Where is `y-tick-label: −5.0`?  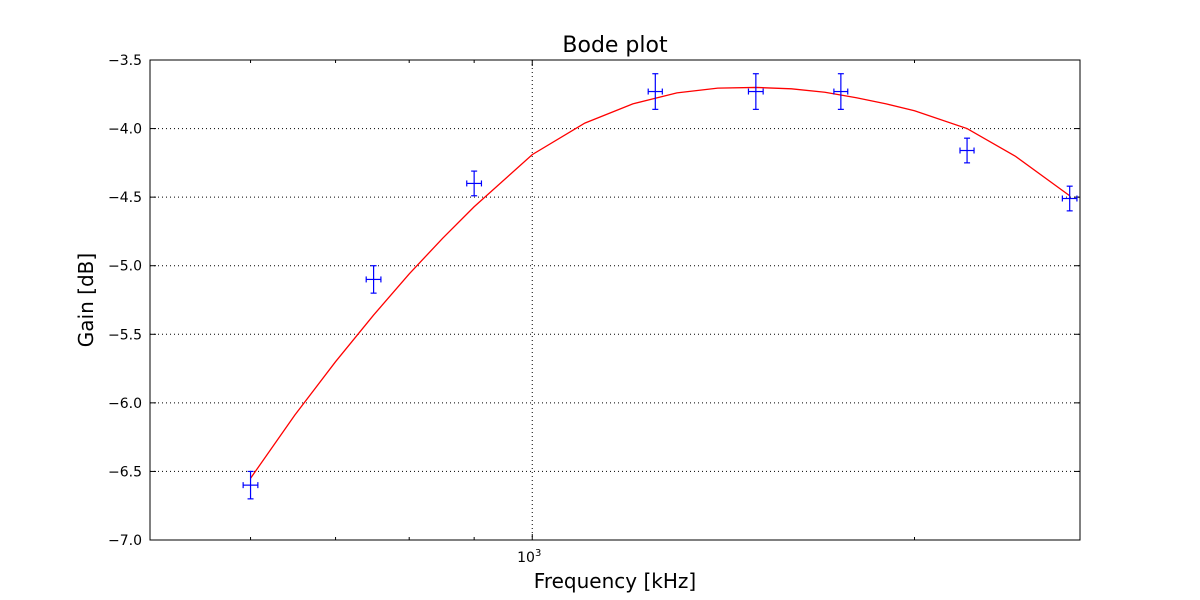
y-tick-label: −5.0 is located at coordinates (125, 267).